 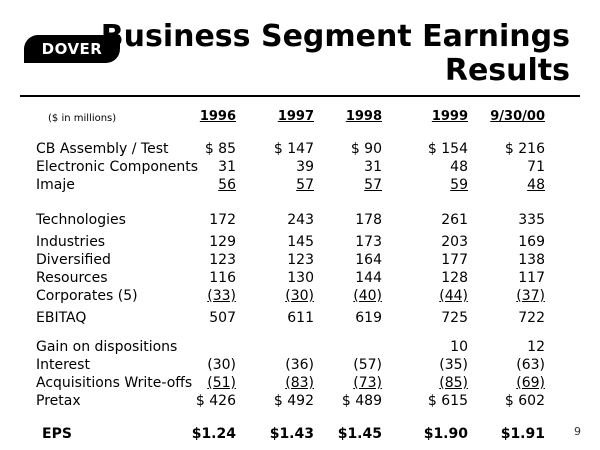 I want to click on table-cell: $ 615, so click(x=447, y=401).